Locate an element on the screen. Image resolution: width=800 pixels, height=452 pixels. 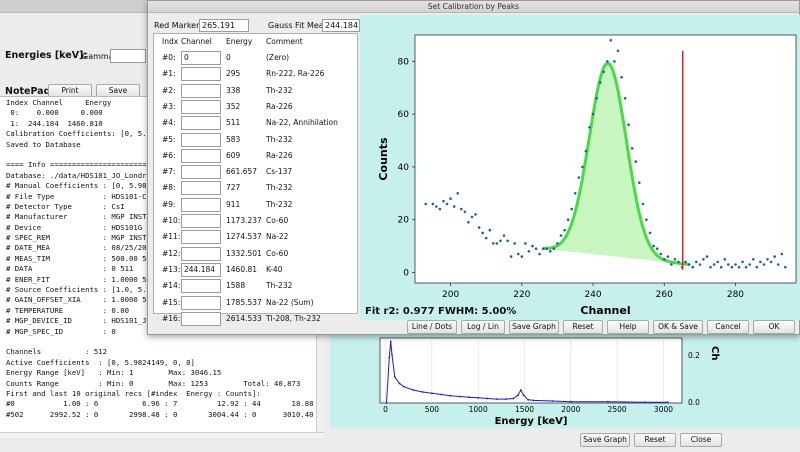
ok-button: OK is located at coordinates (774, 327).